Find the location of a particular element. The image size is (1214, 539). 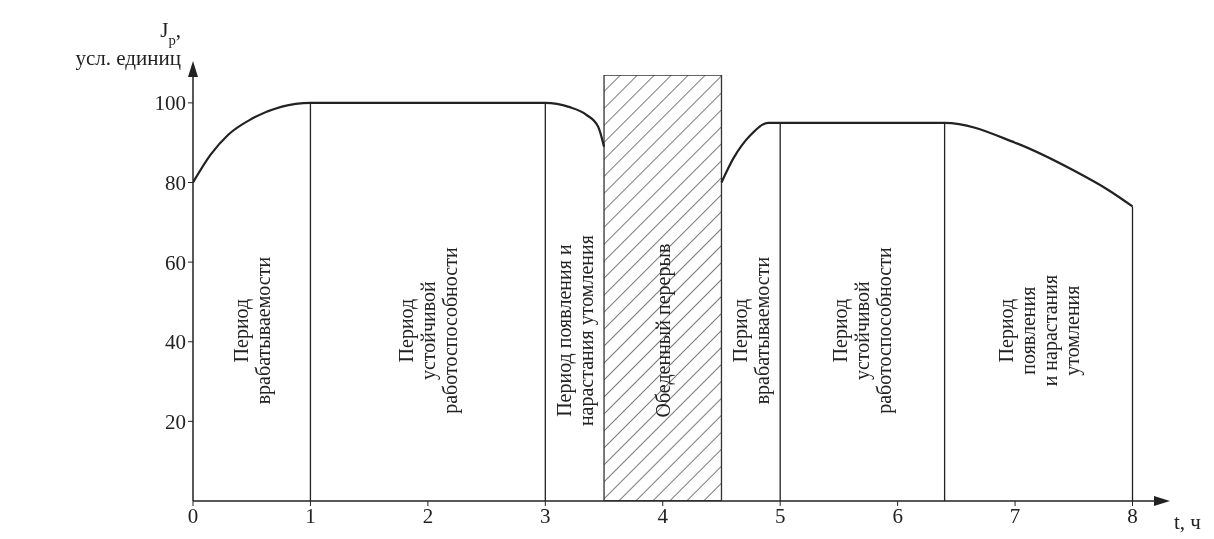

x-tick-label: 4 is located at coordinates (663, 515).